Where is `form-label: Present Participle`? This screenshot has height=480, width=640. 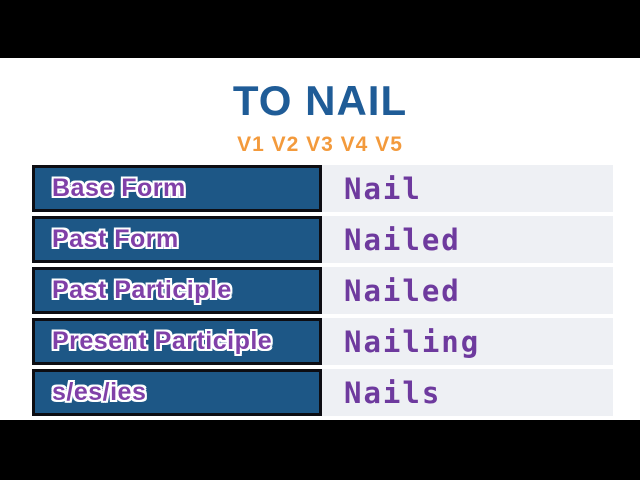 form-label: Present Participle is located at coordinates (162, 341).